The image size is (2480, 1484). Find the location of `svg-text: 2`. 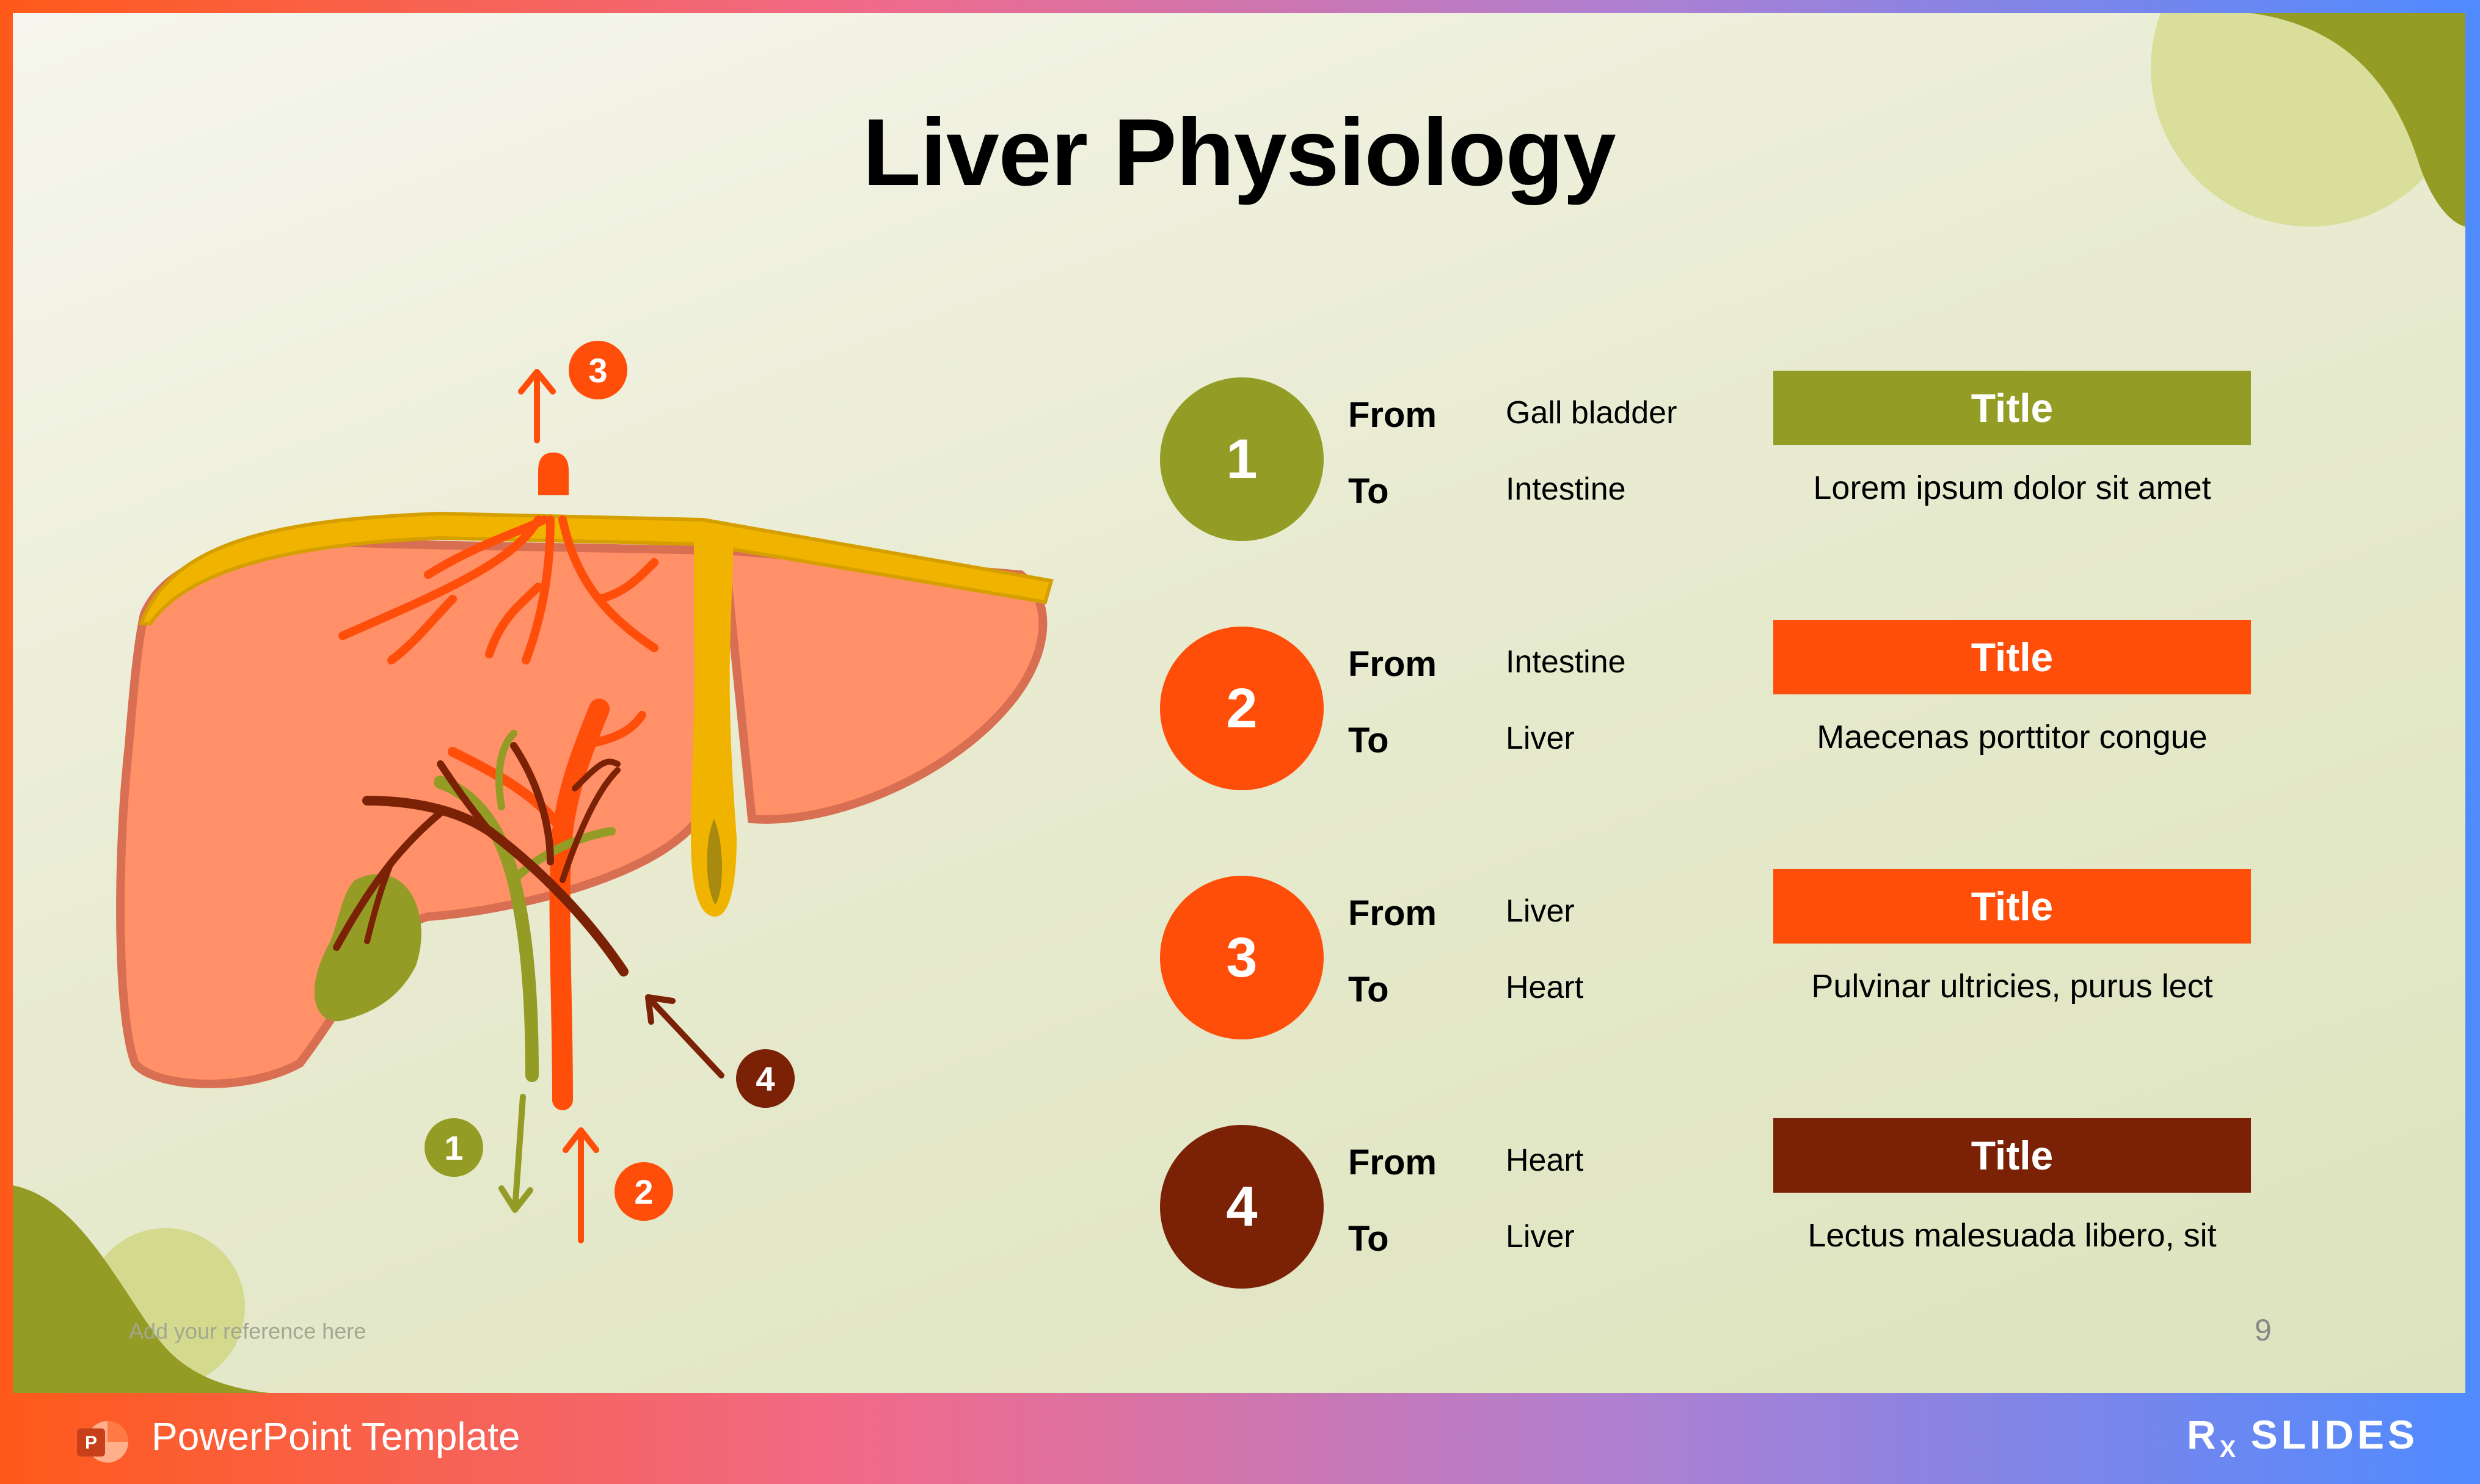

svg-text: 2 is located at coordinates (644, 1192).